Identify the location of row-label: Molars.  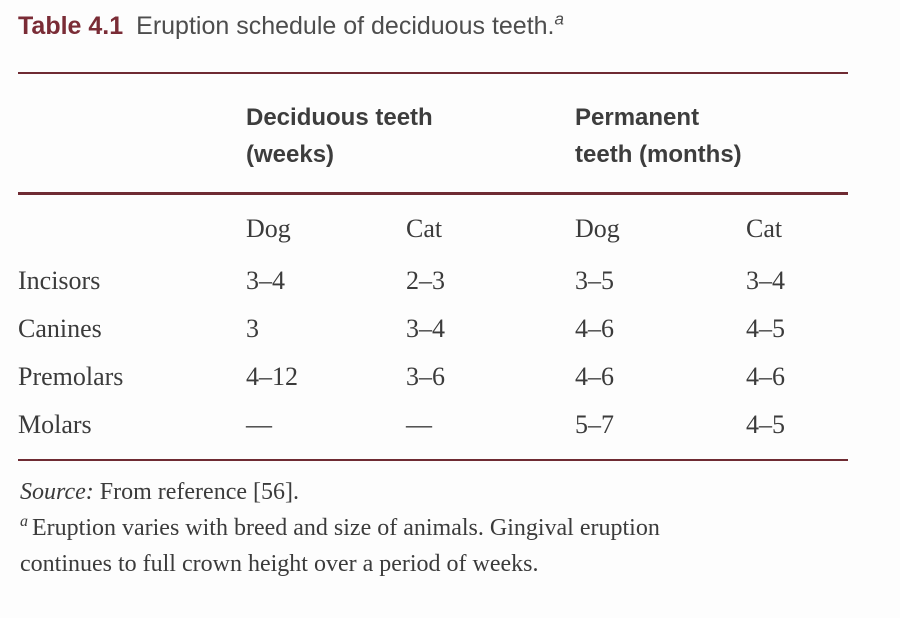
(55, 424).